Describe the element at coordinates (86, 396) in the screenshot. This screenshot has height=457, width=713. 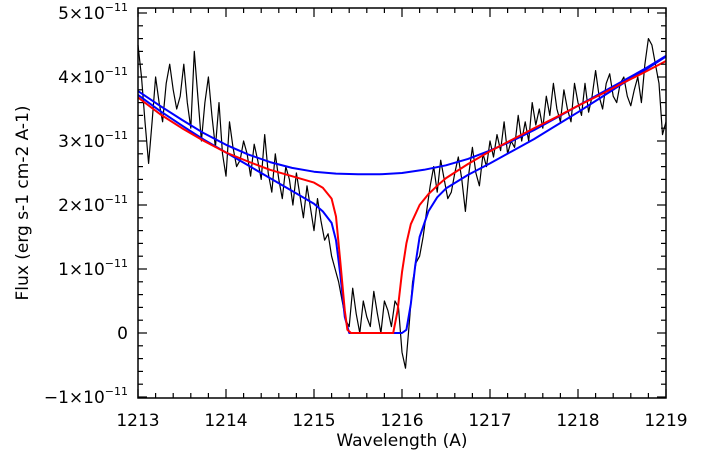
I see `y-tick-label: −1×10⁻¹¹` at that location.